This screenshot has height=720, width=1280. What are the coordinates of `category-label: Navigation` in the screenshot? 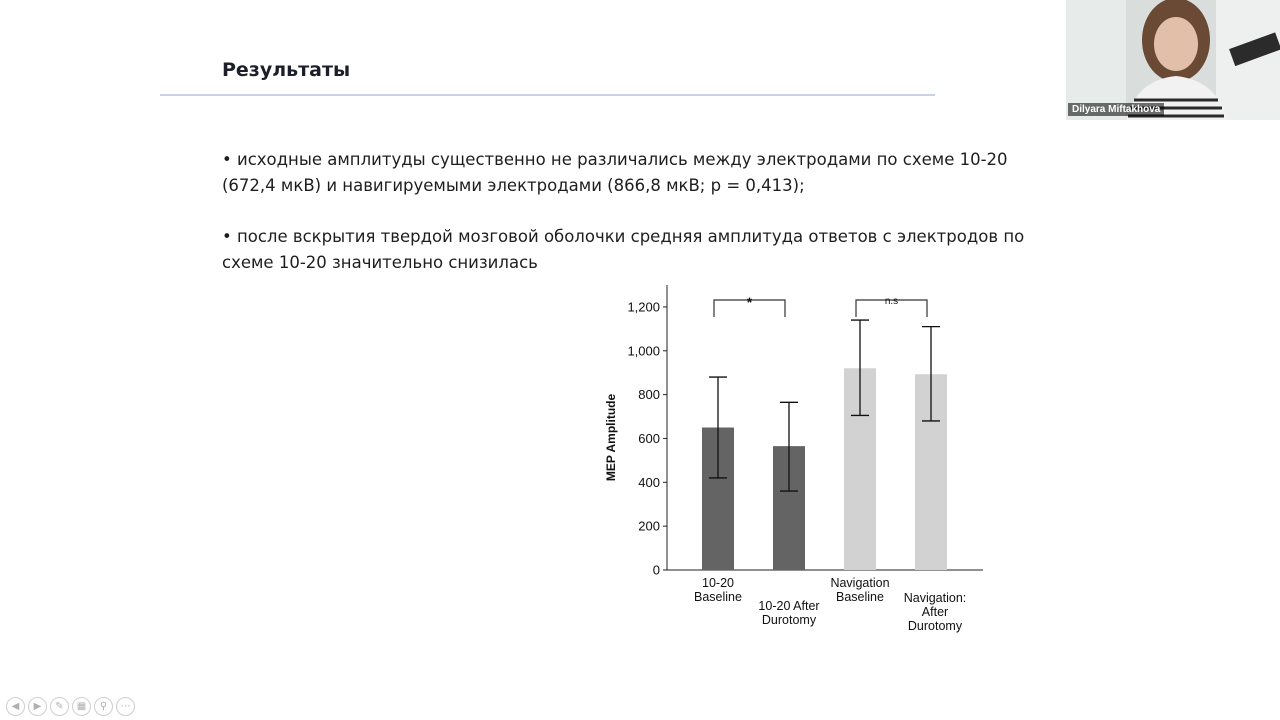 It's located at (859, 583).